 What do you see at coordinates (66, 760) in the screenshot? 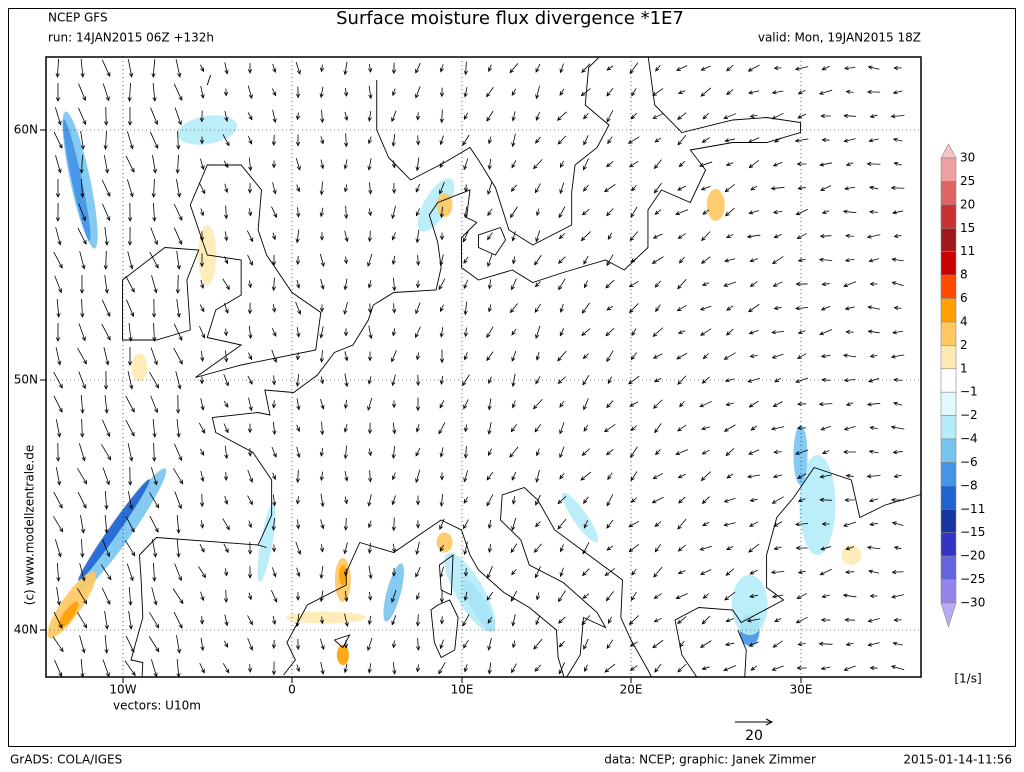
I see `footer-left: GrADS: COLA/IGES` at bounding box center [66, 760].